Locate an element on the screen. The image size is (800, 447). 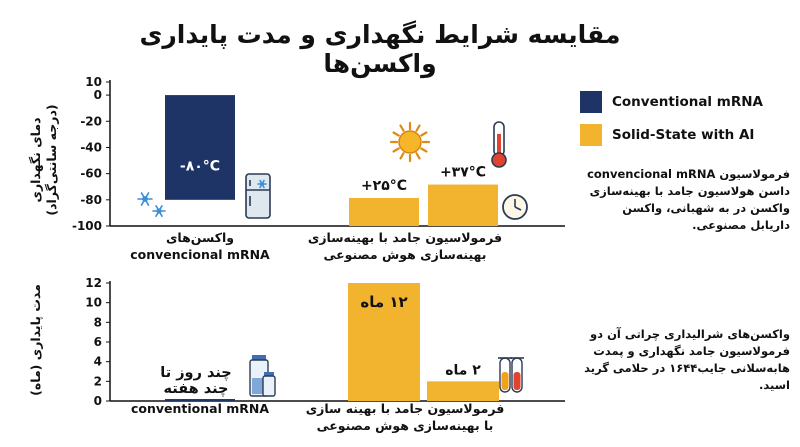
y-tick-label: -20 is located at coordinates (91, 121).